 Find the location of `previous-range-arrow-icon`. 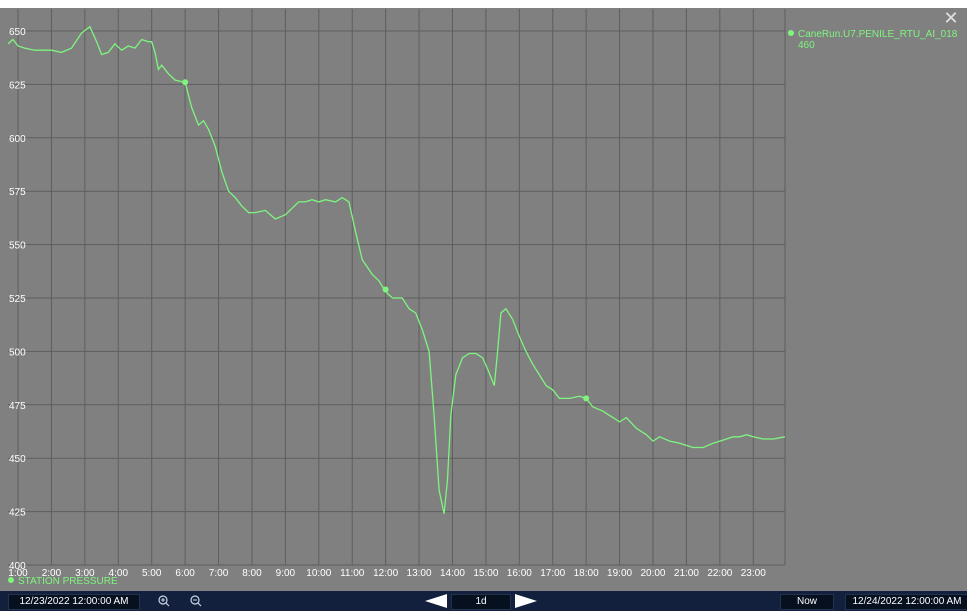

previous-range-arrow-icon is located at coordinates (436, 601).